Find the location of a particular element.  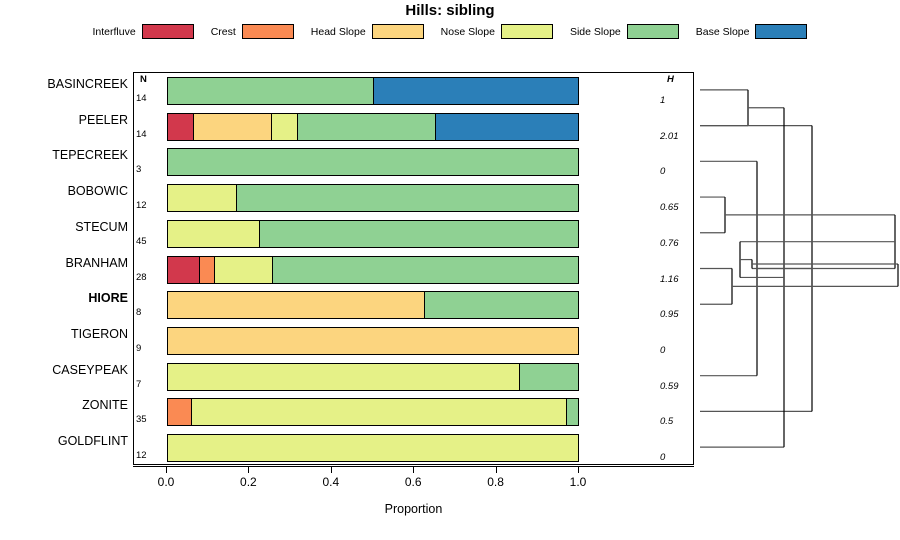

y-axis-label: HIORE is located at coordinates (108, 298).